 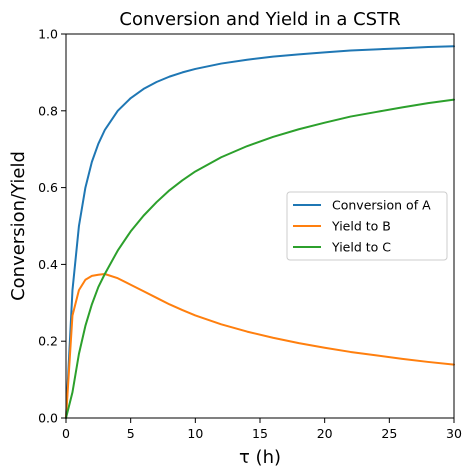 I want to click on x-tick-label: 5, so click(x=131, y=433).